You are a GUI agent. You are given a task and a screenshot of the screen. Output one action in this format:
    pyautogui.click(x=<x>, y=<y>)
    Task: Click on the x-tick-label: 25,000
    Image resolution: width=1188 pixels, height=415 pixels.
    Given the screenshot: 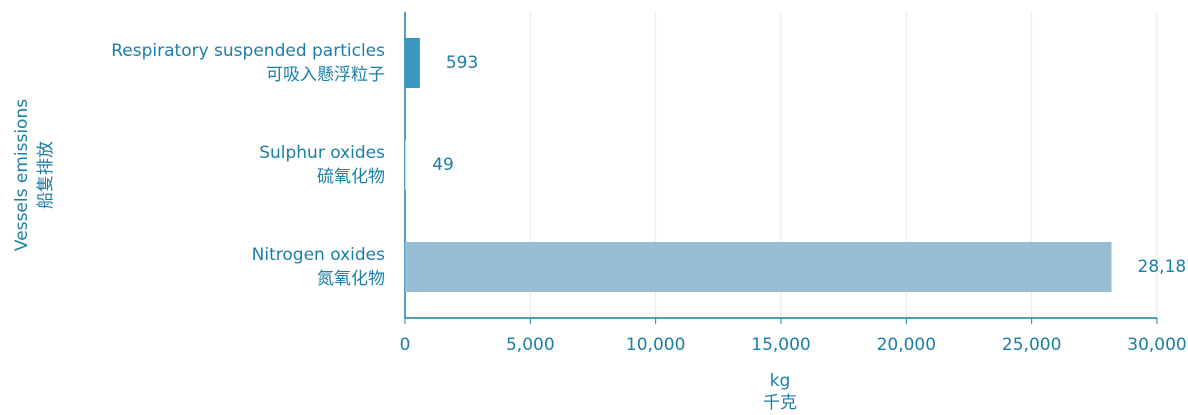 What is the action you would take?
    pyautogui.click(x=1031, y=345)
    